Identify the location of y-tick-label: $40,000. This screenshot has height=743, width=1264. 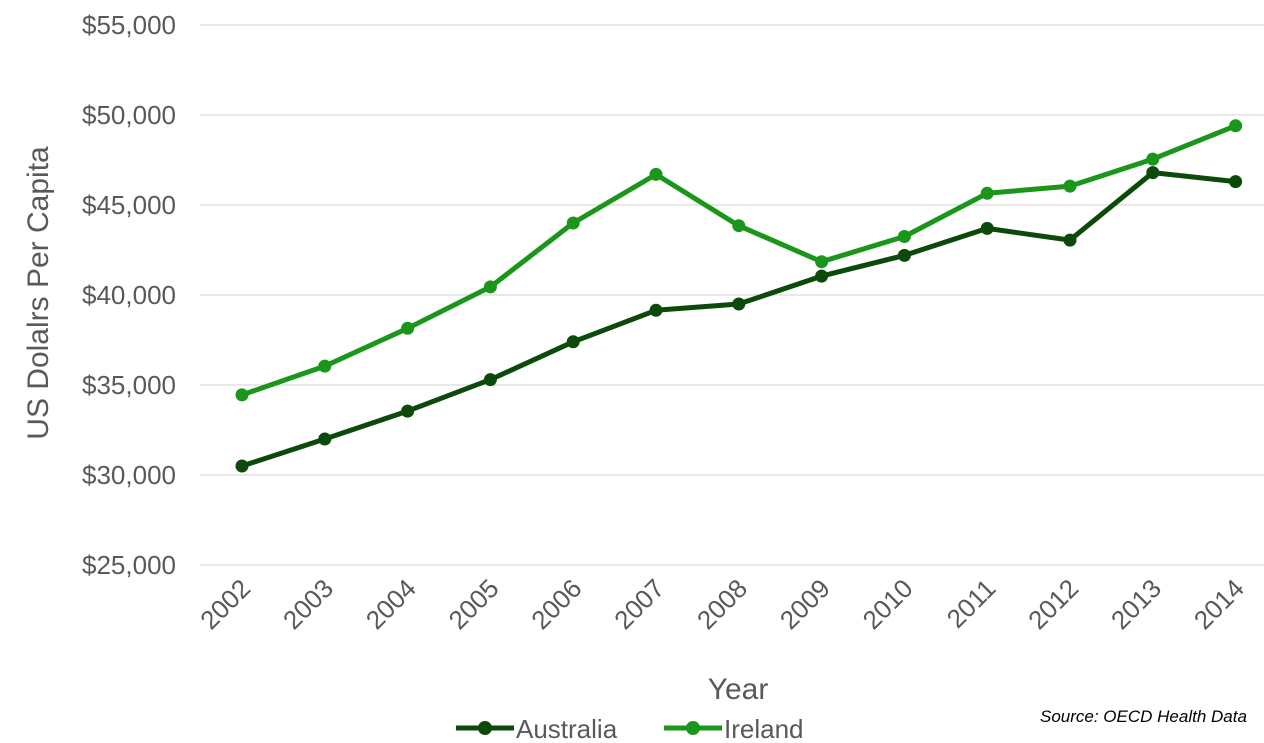
(129, 295).